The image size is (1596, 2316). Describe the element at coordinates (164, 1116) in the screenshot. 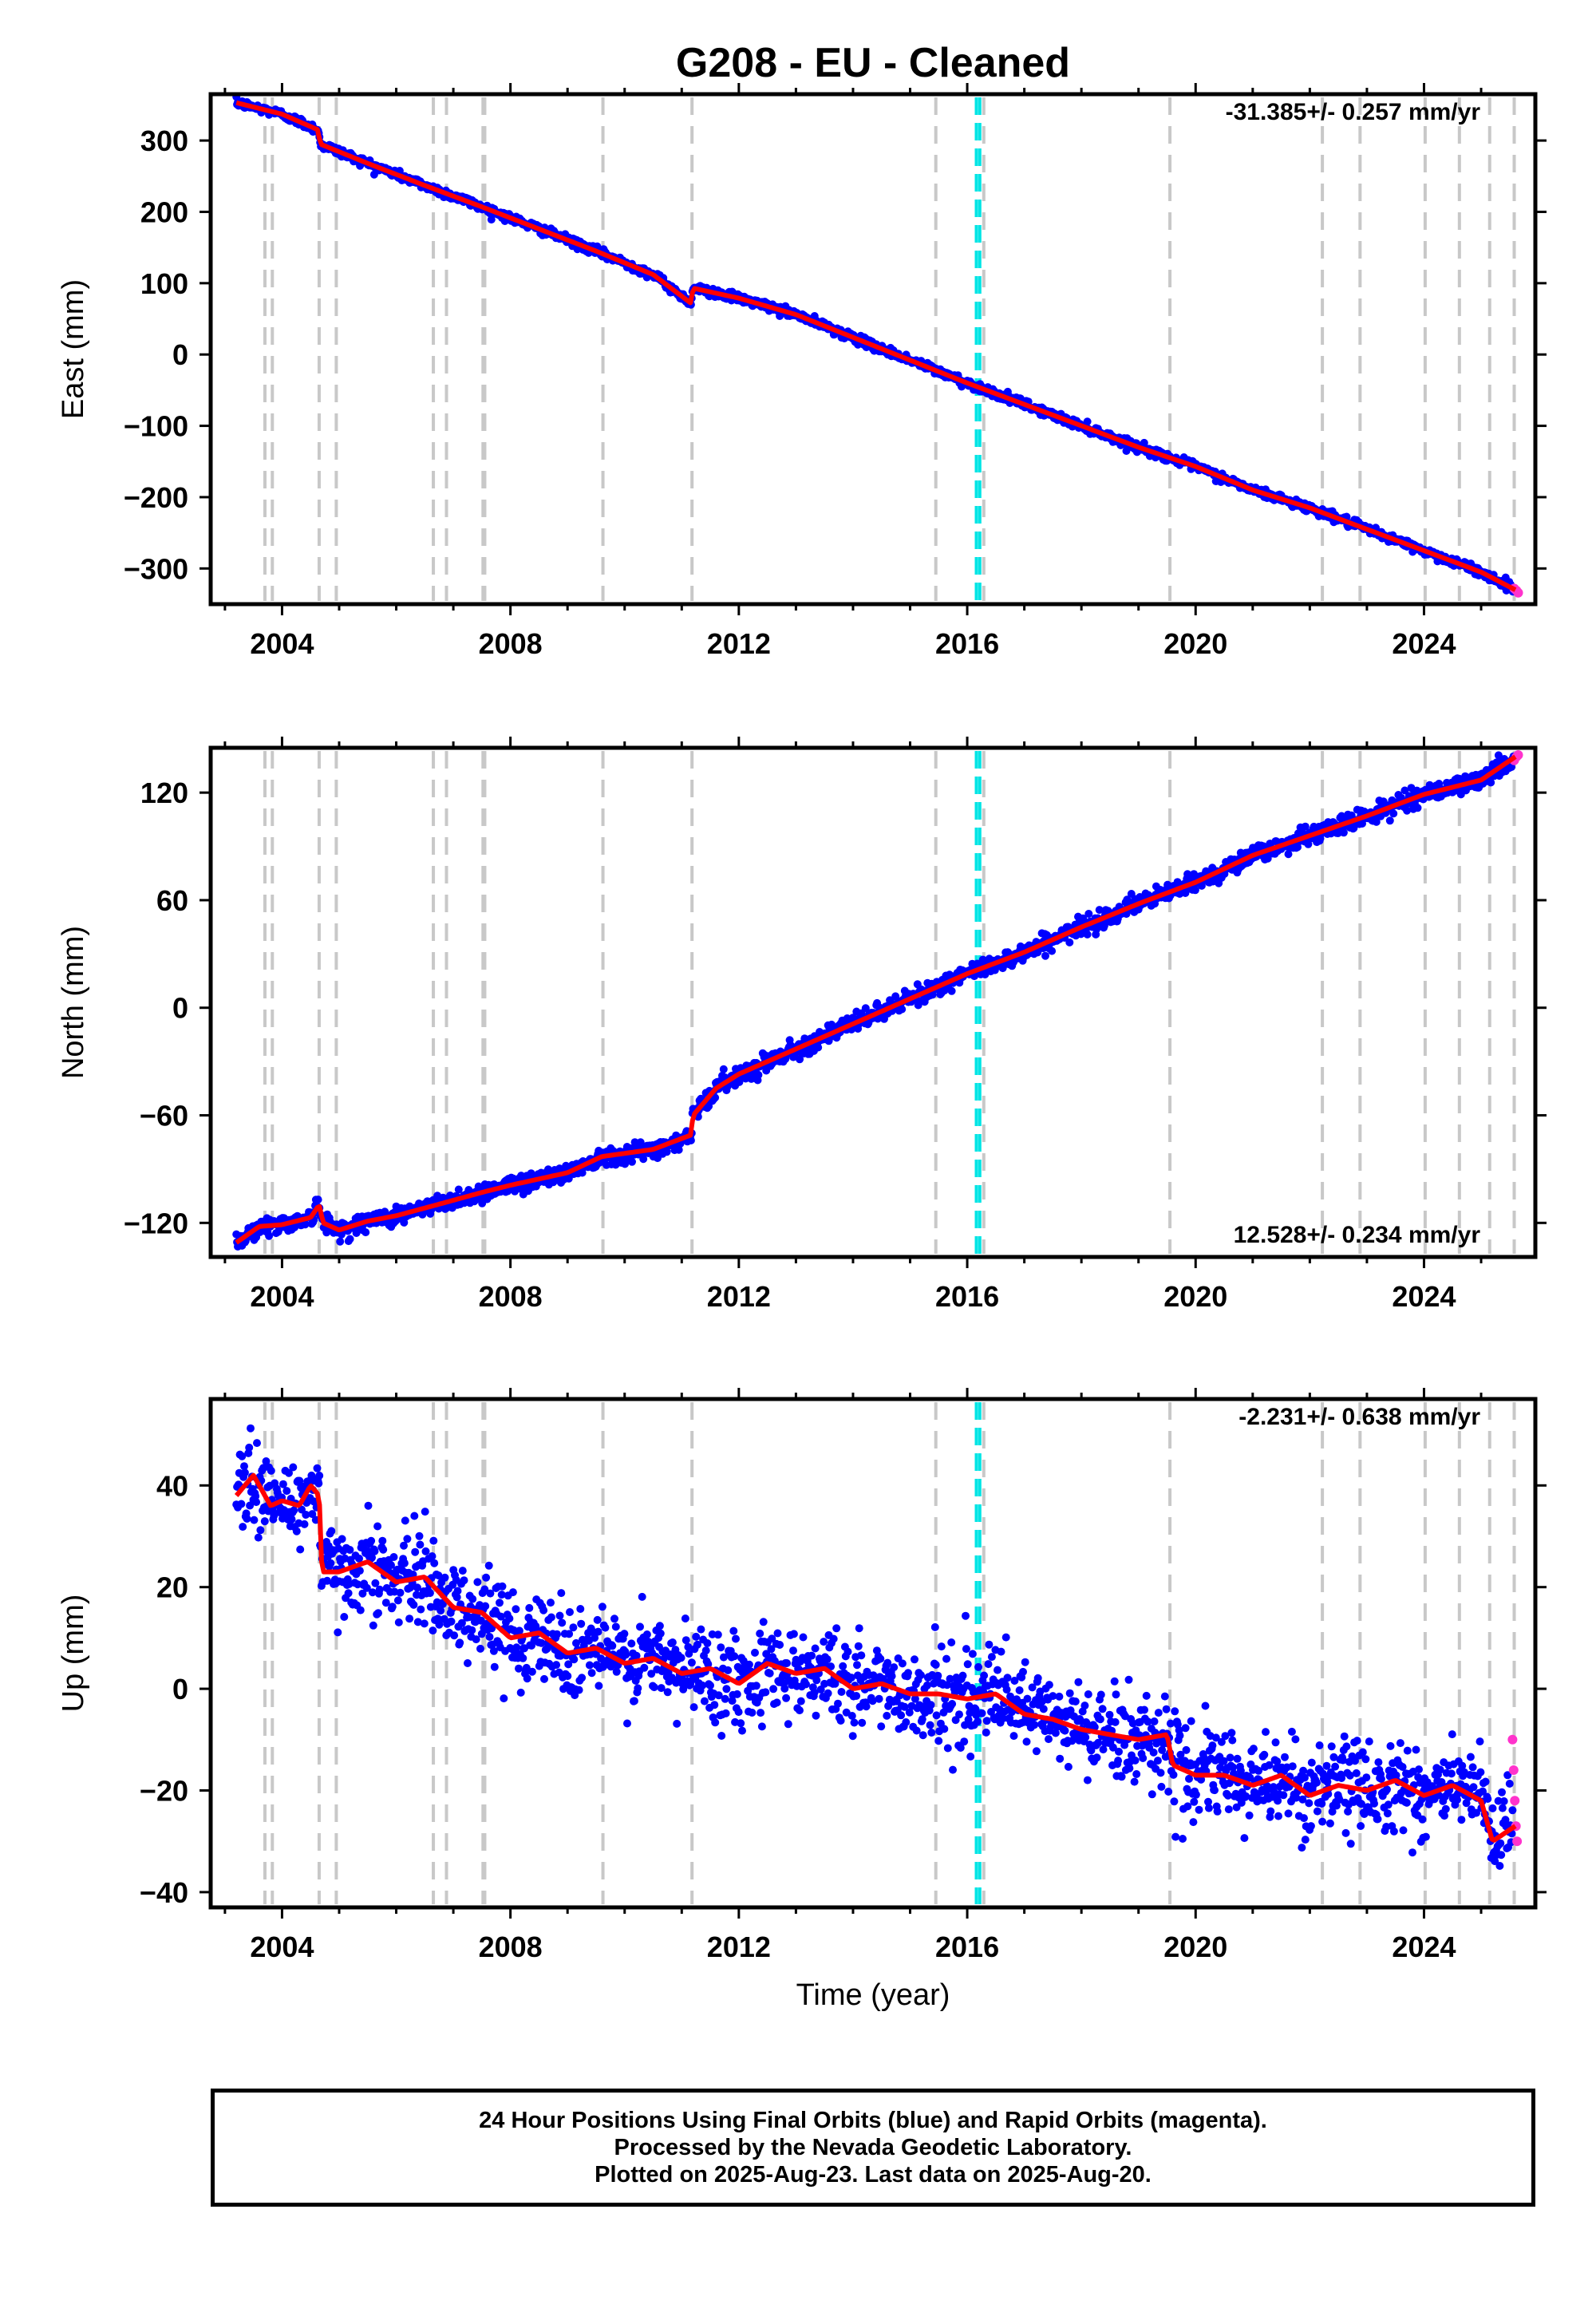

I see `y-tick-label: −60` at that location.